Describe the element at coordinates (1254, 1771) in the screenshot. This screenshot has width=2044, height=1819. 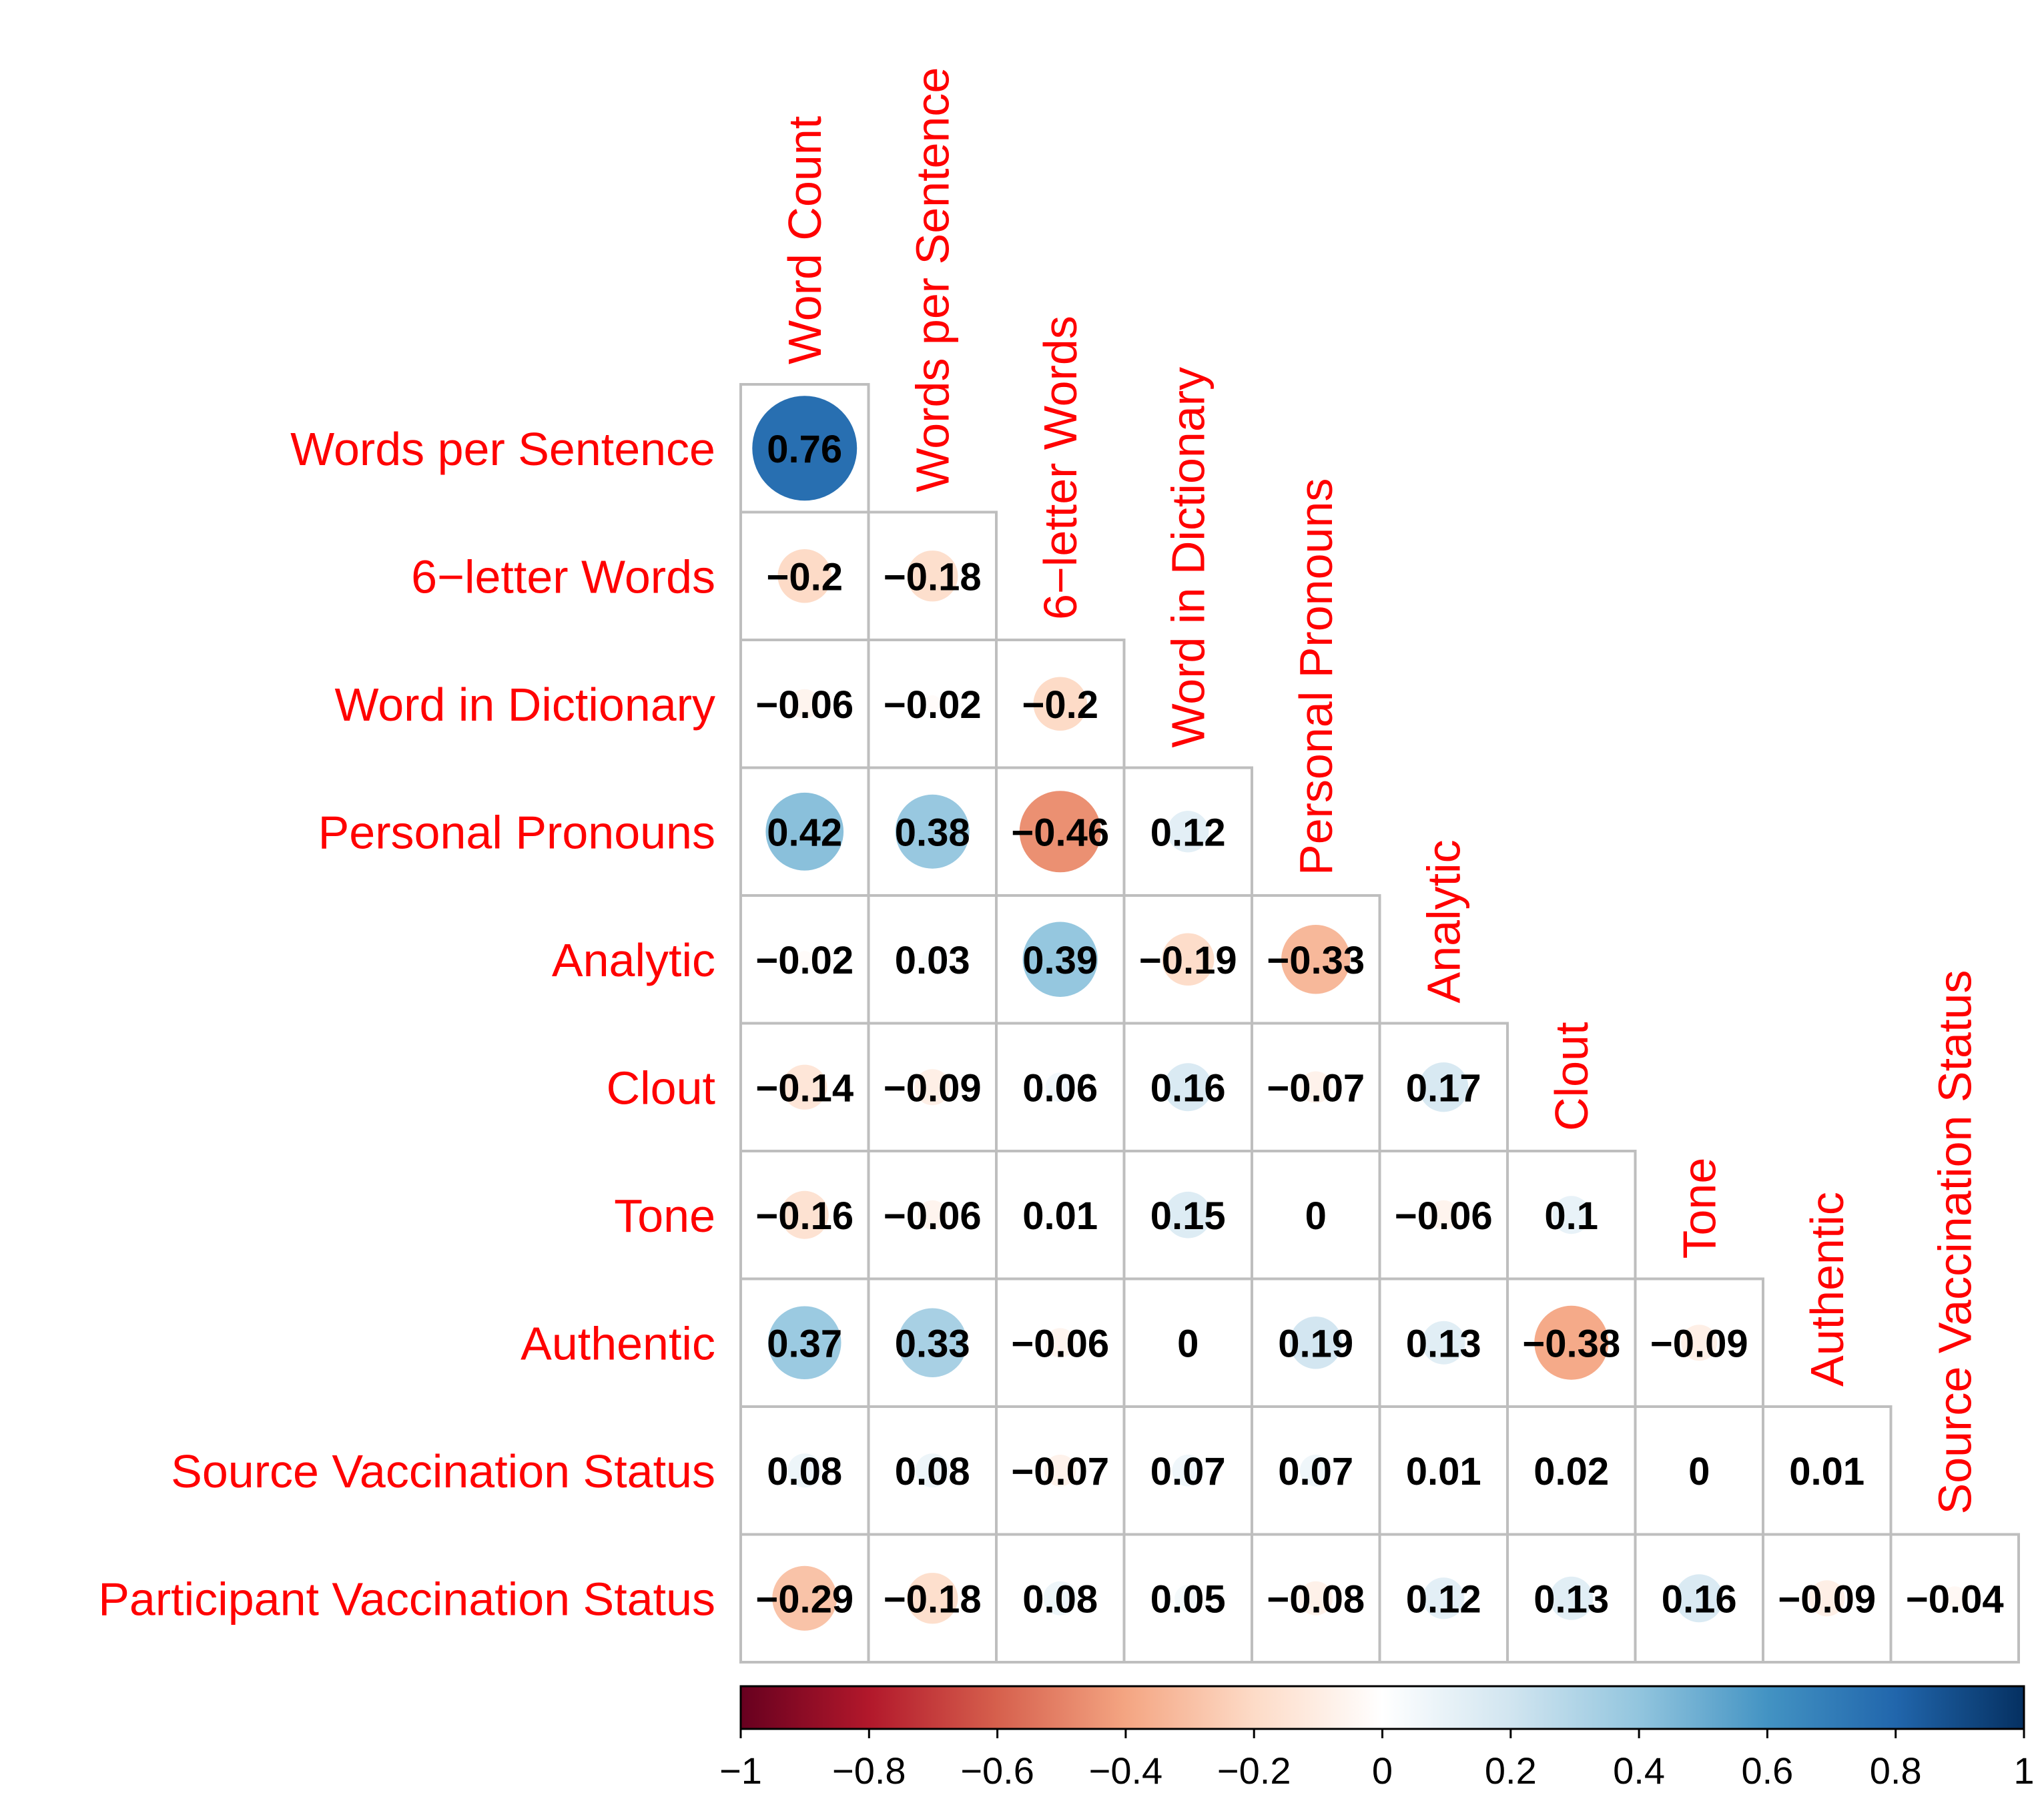
I see `colorbar-tick-label: −0.2` at that location.